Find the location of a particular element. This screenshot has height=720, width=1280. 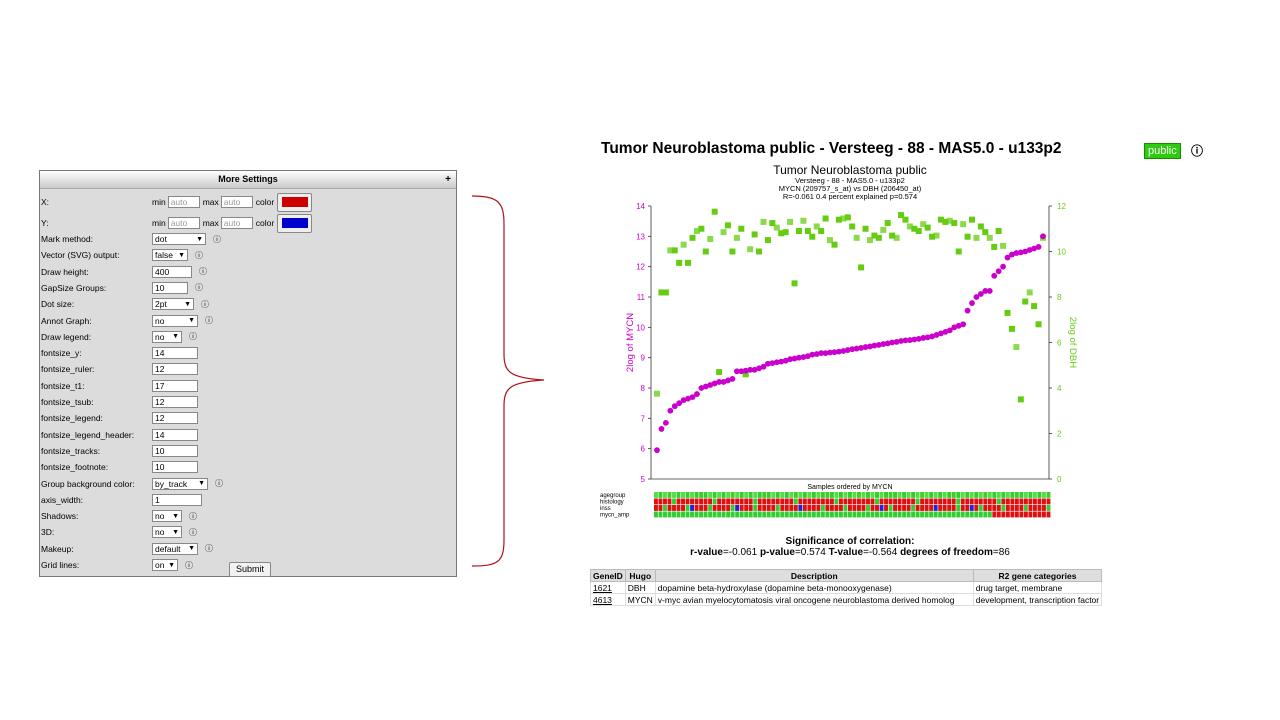

setting-select: on ▼ is located at coordinates (165, 565).